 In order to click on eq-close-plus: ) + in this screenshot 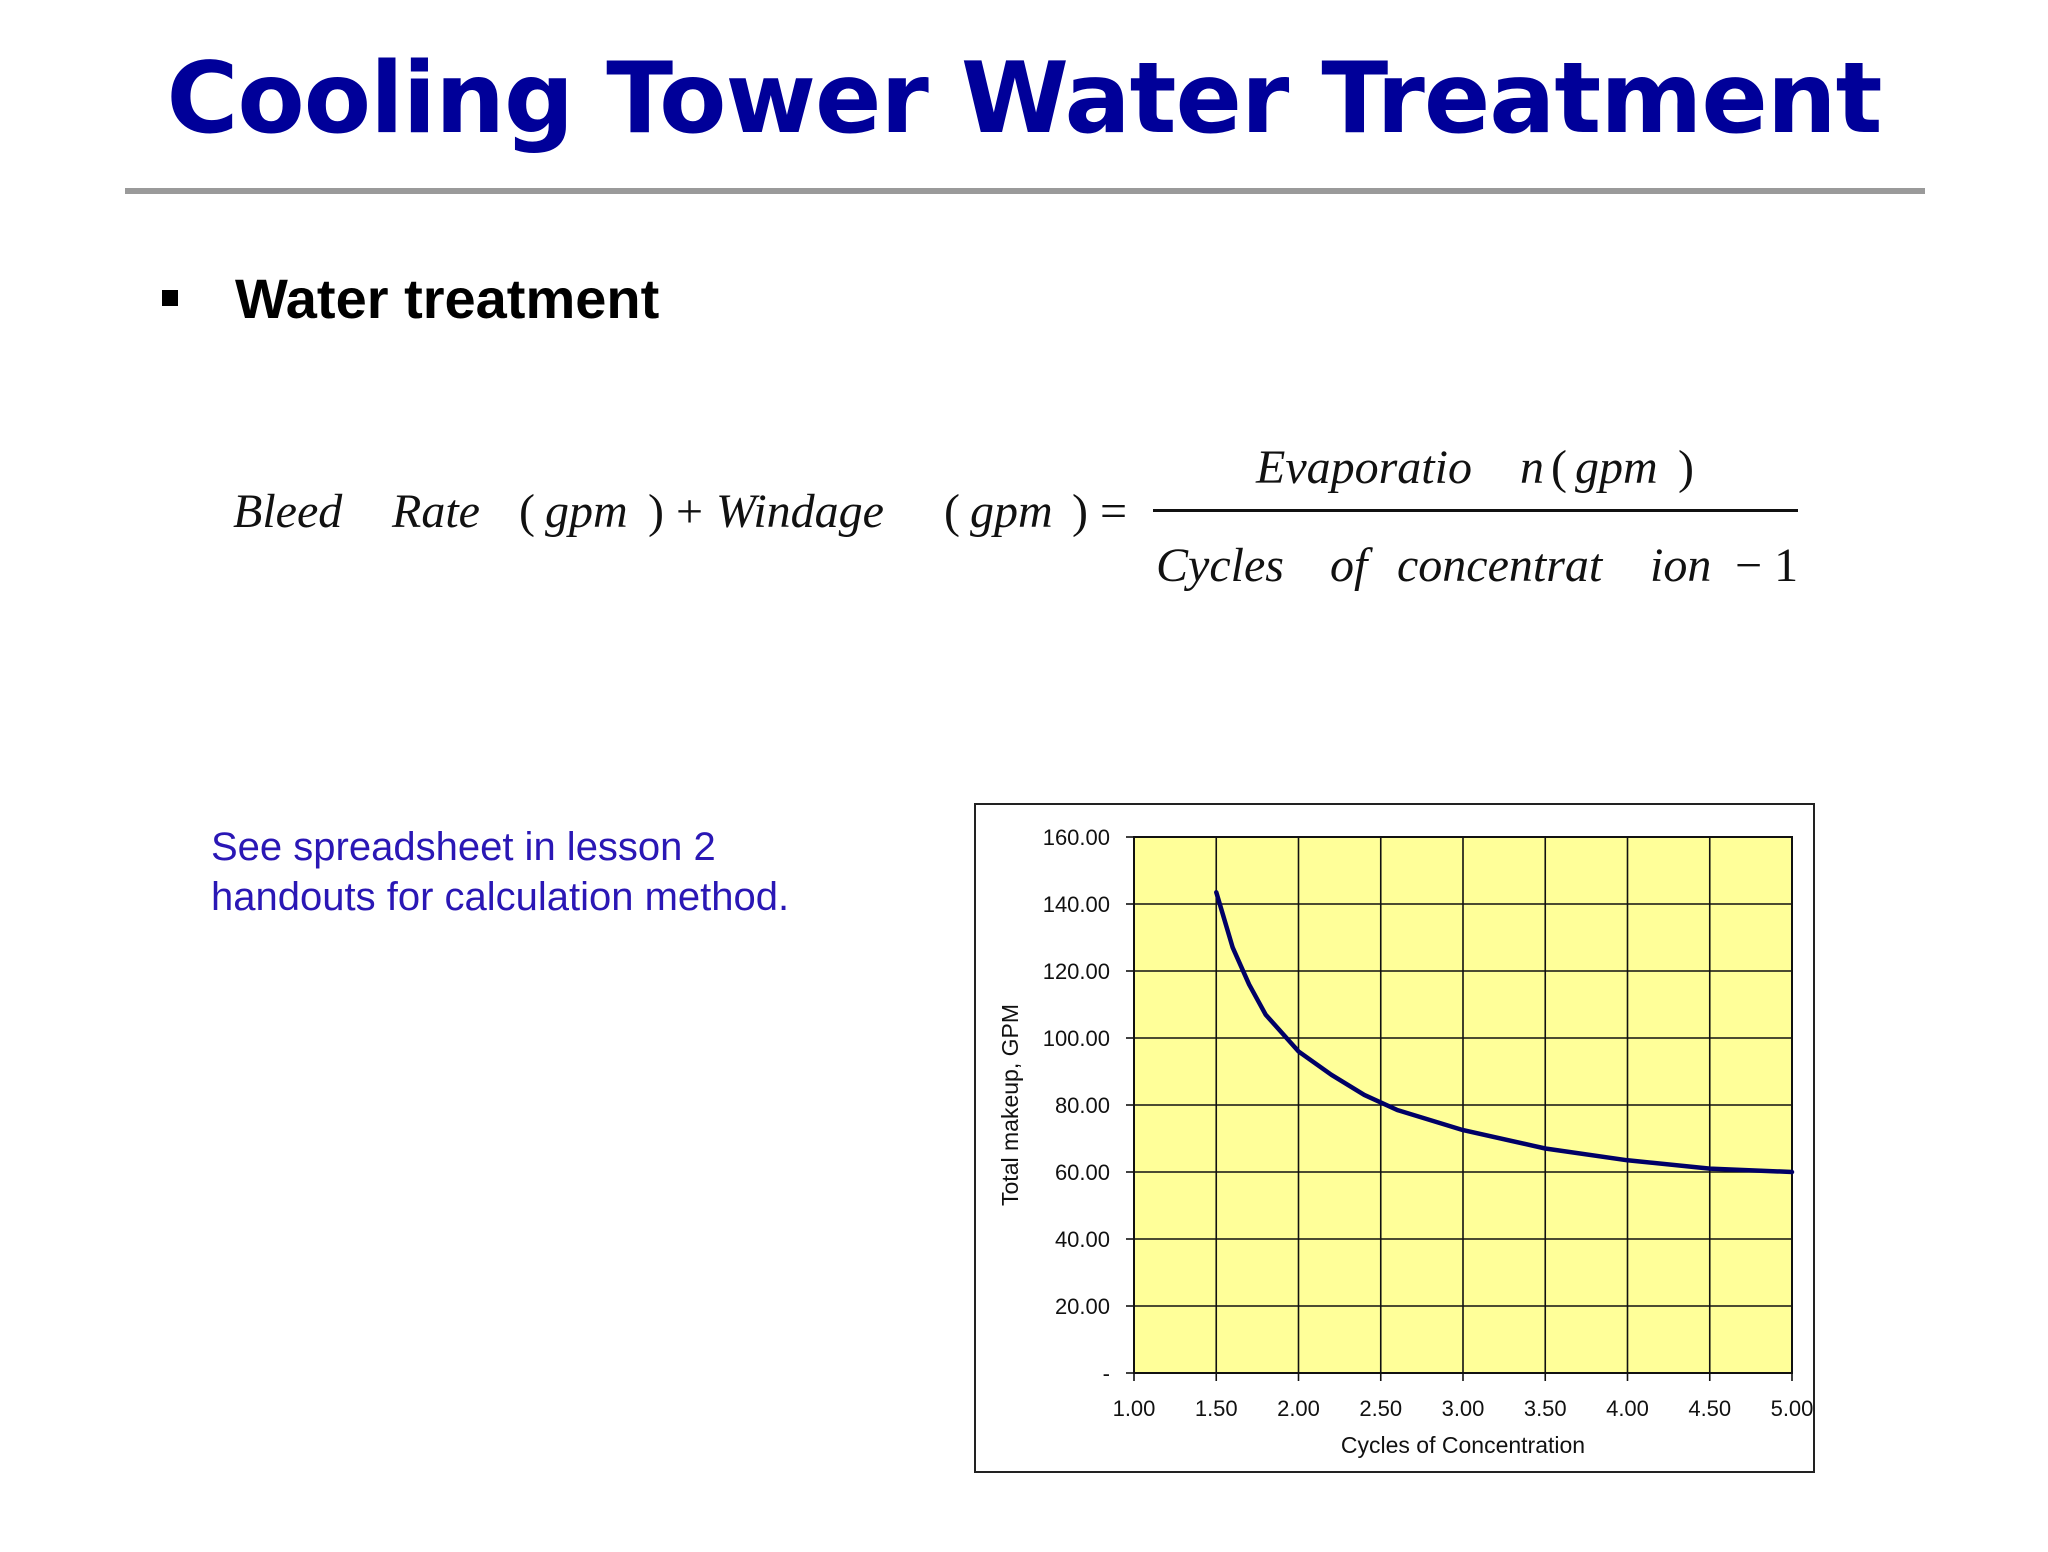, I will do `click(676, 511)`.